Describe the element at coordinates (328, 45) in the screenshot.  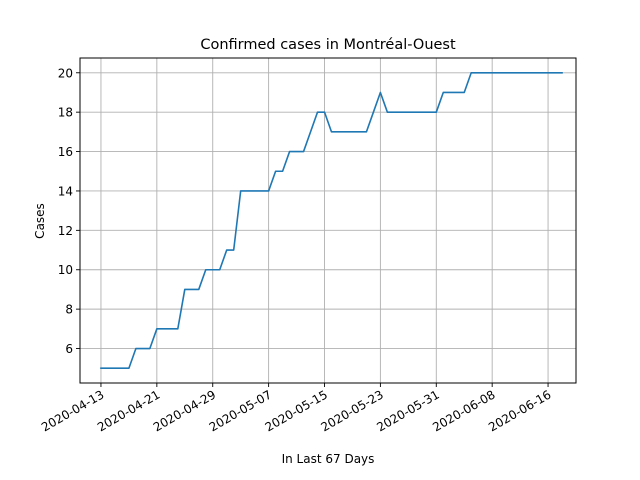
I see `chart-title: Confirmed cases in Montréal-Ouest` at that location.